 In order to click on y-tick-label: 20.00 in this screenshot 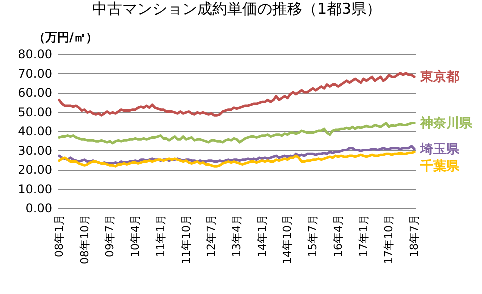, I will do `click(35, 170)`.